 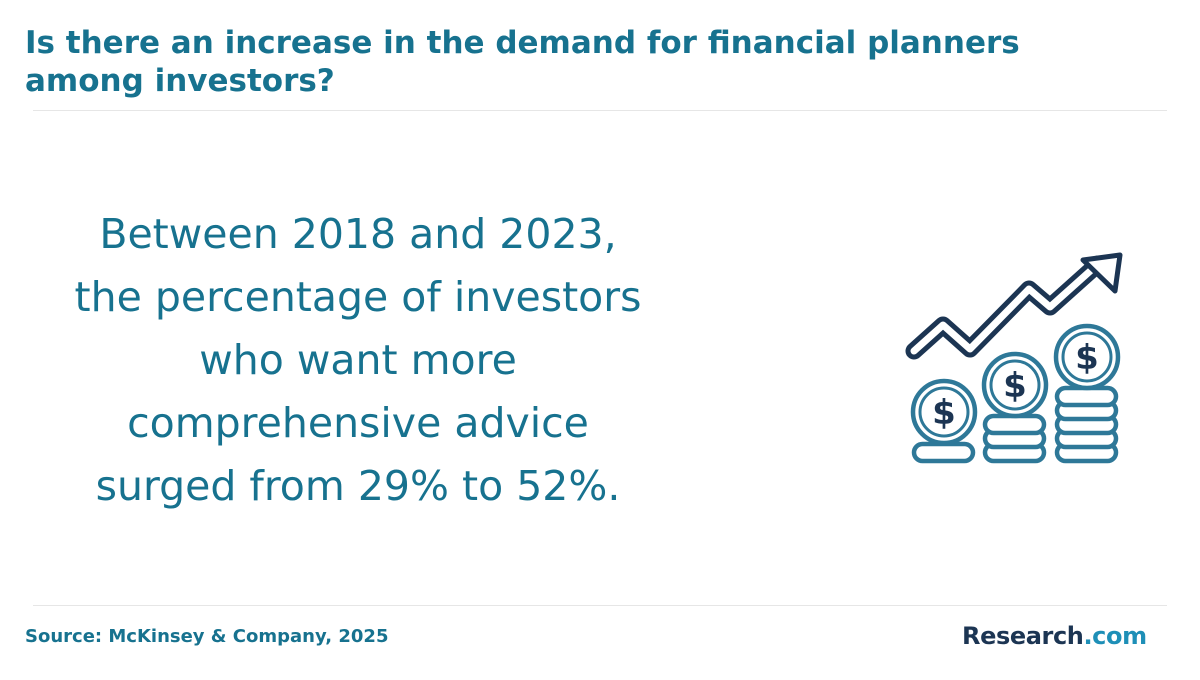 I want to click on rising-money-coins-icon: $ $ $, so click(x=1014, y=358).